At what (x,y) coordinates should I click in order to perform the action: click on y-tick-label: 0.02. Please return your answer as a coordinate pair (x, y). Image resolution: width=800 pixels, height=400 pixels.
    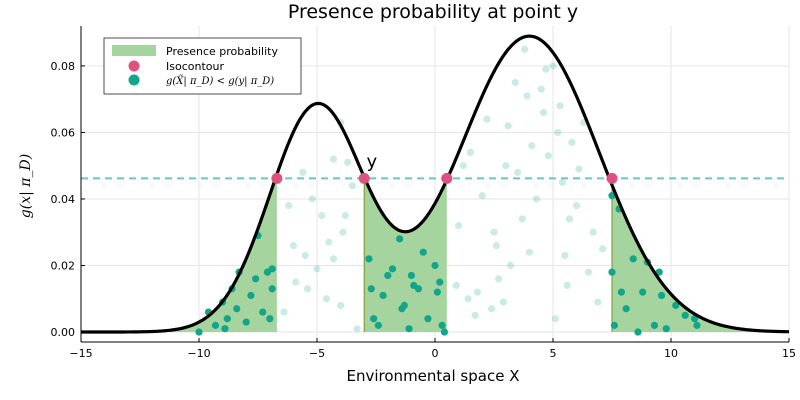
    Looking at the image, I should click on (63, 265).